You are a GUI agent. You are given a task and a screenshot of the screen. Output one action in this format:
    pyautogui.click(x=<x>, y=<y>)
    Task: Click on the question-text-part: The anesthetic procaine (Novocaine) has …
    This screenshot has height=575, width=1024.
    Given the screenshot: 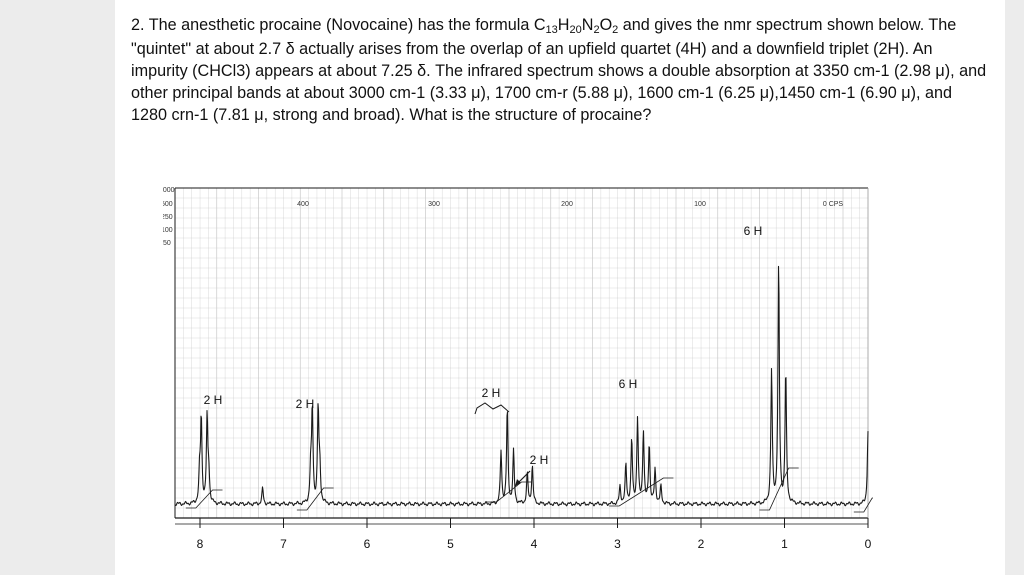 What is the action you would take?
    pyautogui.click(x=347, y=25)
    